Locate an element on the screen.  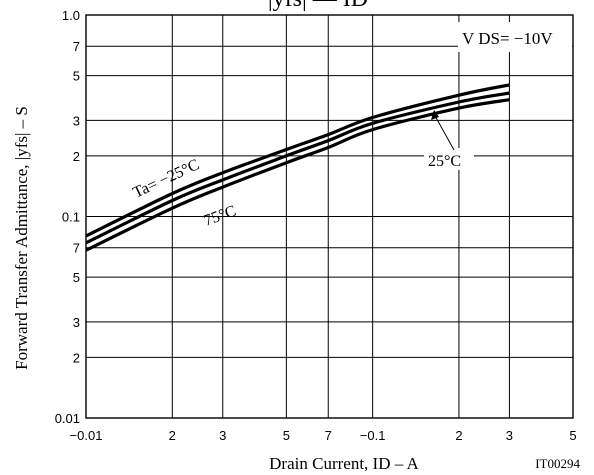
x-tick-labels: −0.01 2 3 5 7 −0.1 2 3 5 is located at coordinates (323, 435).